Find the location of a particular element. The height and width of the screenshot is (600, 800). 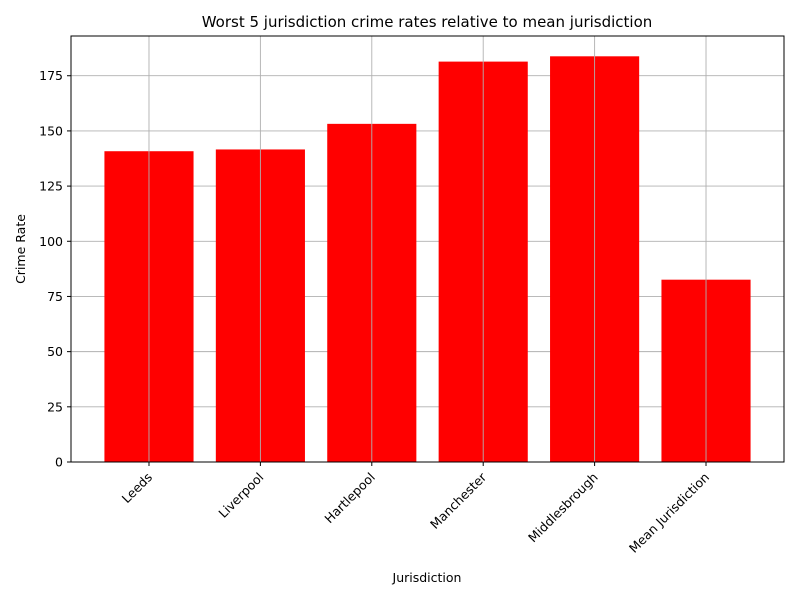

x-tick-label: Leeds is located at coordinates (137, 488).